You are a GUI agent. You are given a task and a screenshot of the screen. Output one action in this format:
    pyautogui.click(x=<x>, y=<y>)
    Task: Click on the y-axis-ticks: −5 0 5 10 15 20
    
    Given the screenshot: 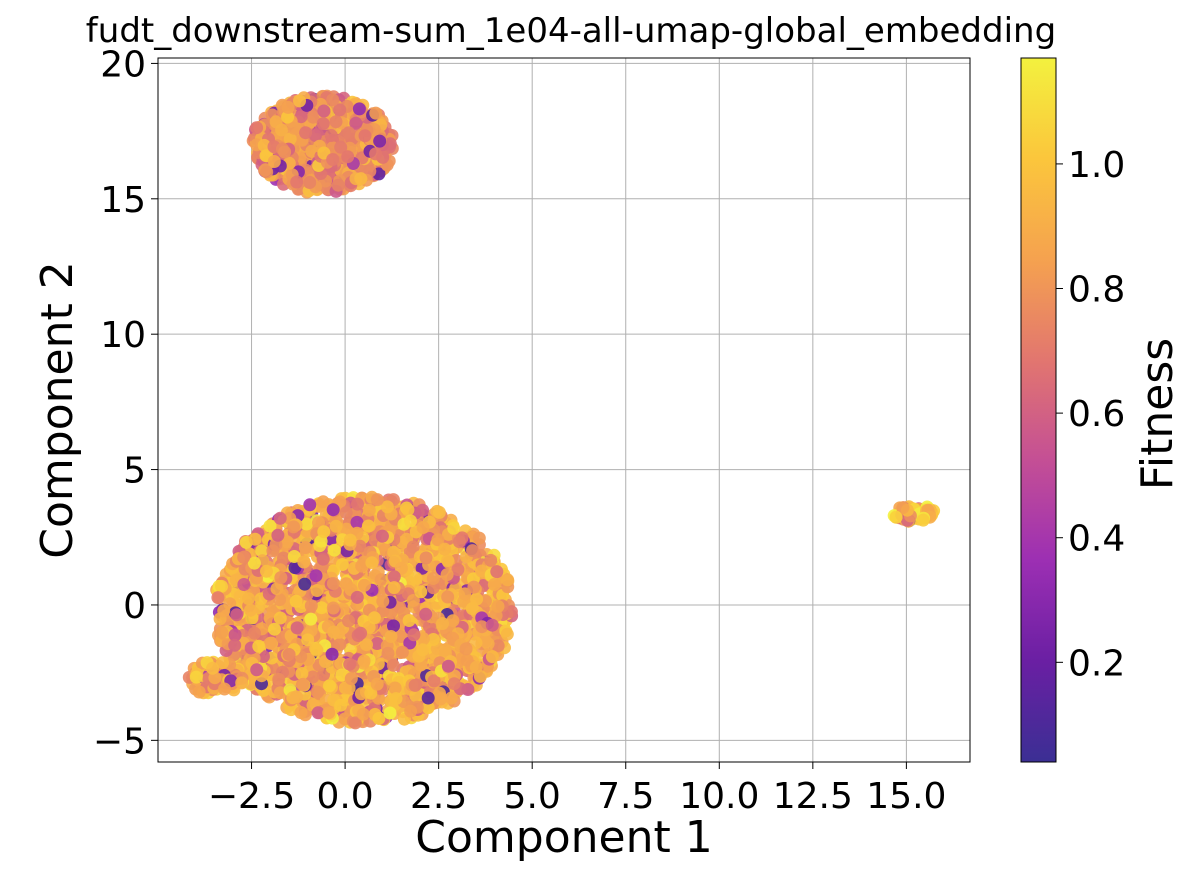 What is the action you would take?
    pyautogui.click(x=125, y=403)
    